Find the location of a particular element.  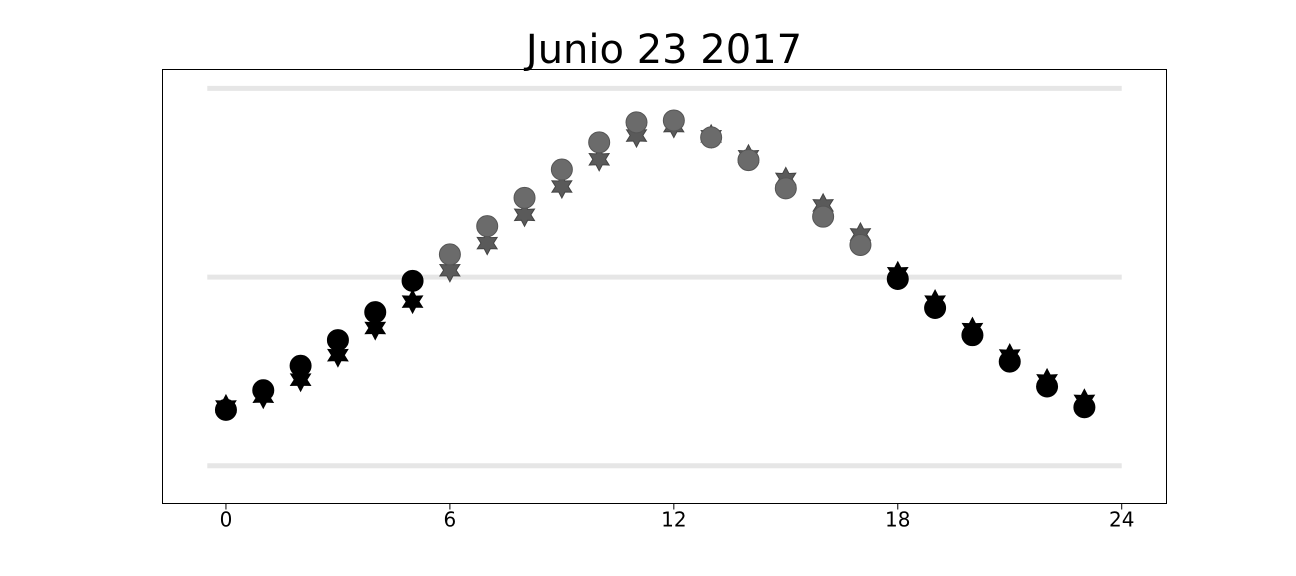

x-axis: 0 6 12 18 24 is located at coordinates (677, 517).